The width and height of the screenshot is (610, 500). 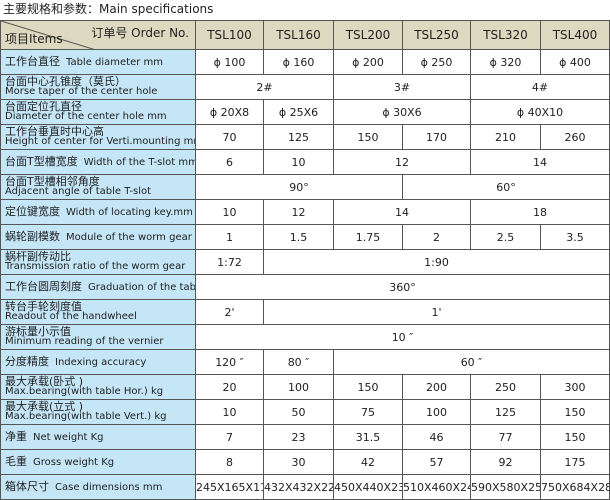 I want to click on label-cn: 最大承载(卧式 ), so click(x=44, y=381).